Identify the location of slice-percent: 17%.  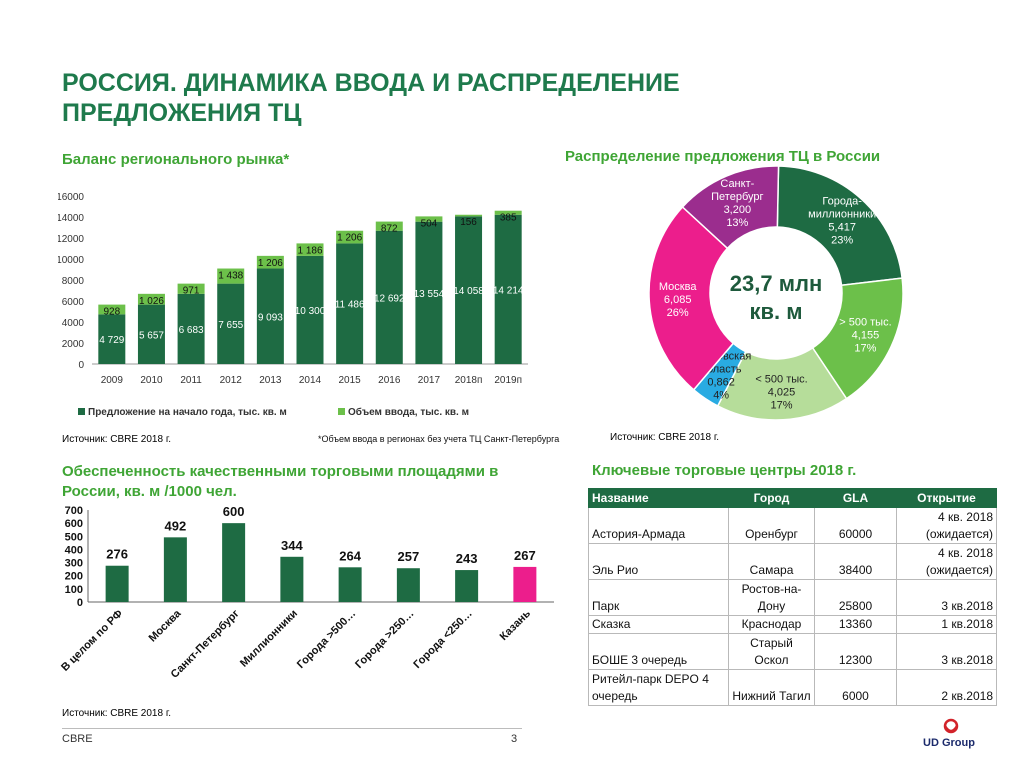
(782, 405).